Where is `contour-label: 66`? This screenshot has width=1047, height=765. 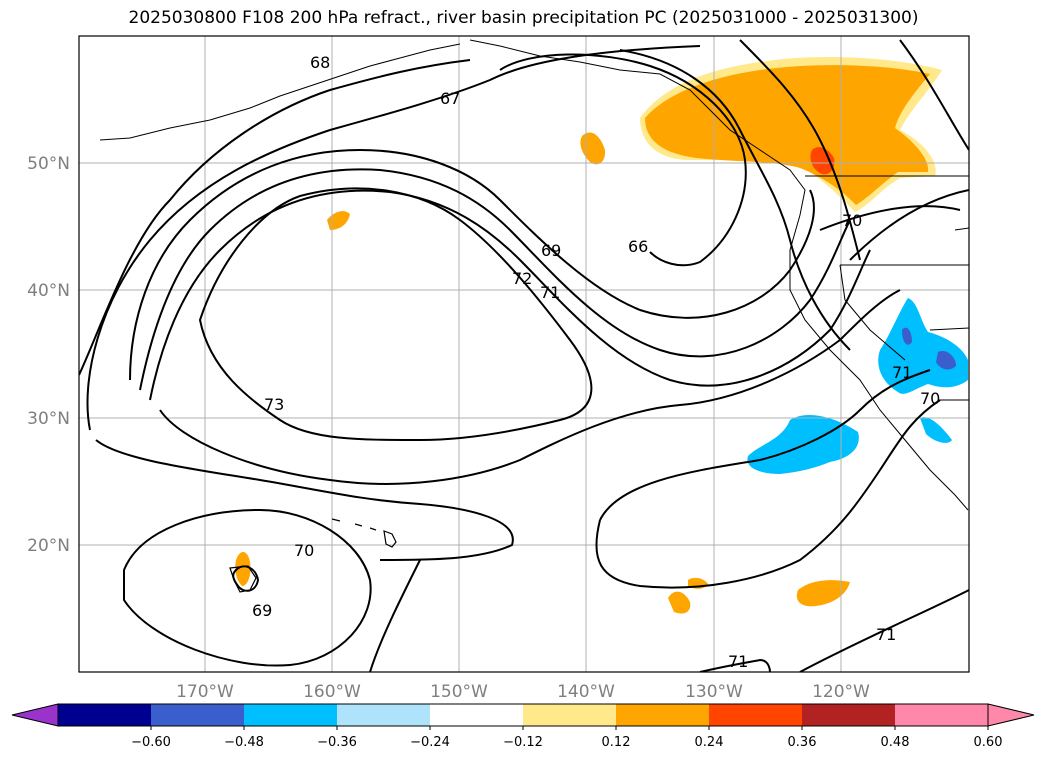
contour-label: 66 is located at coordinates (638, 246).